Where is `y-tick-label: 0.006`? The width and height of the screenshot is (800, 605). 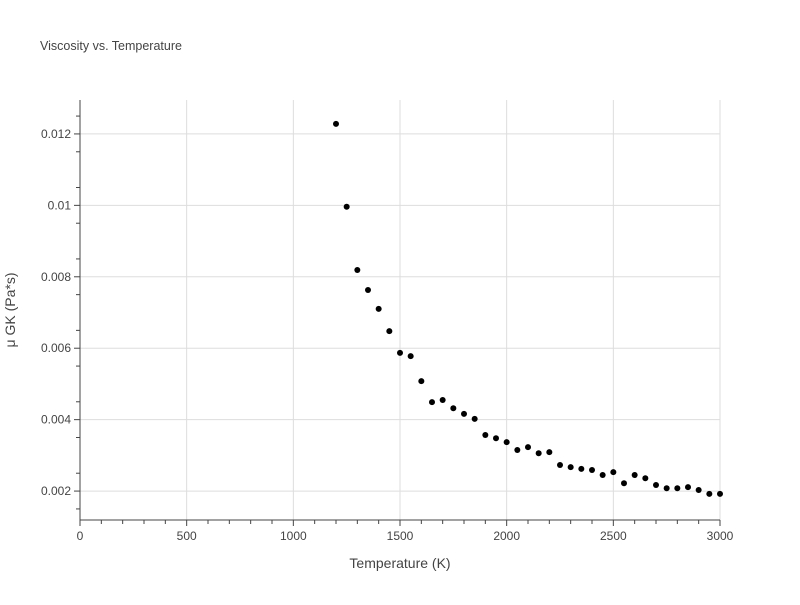 y-tick-label: 0.006 is located at coordinates (56, 348).